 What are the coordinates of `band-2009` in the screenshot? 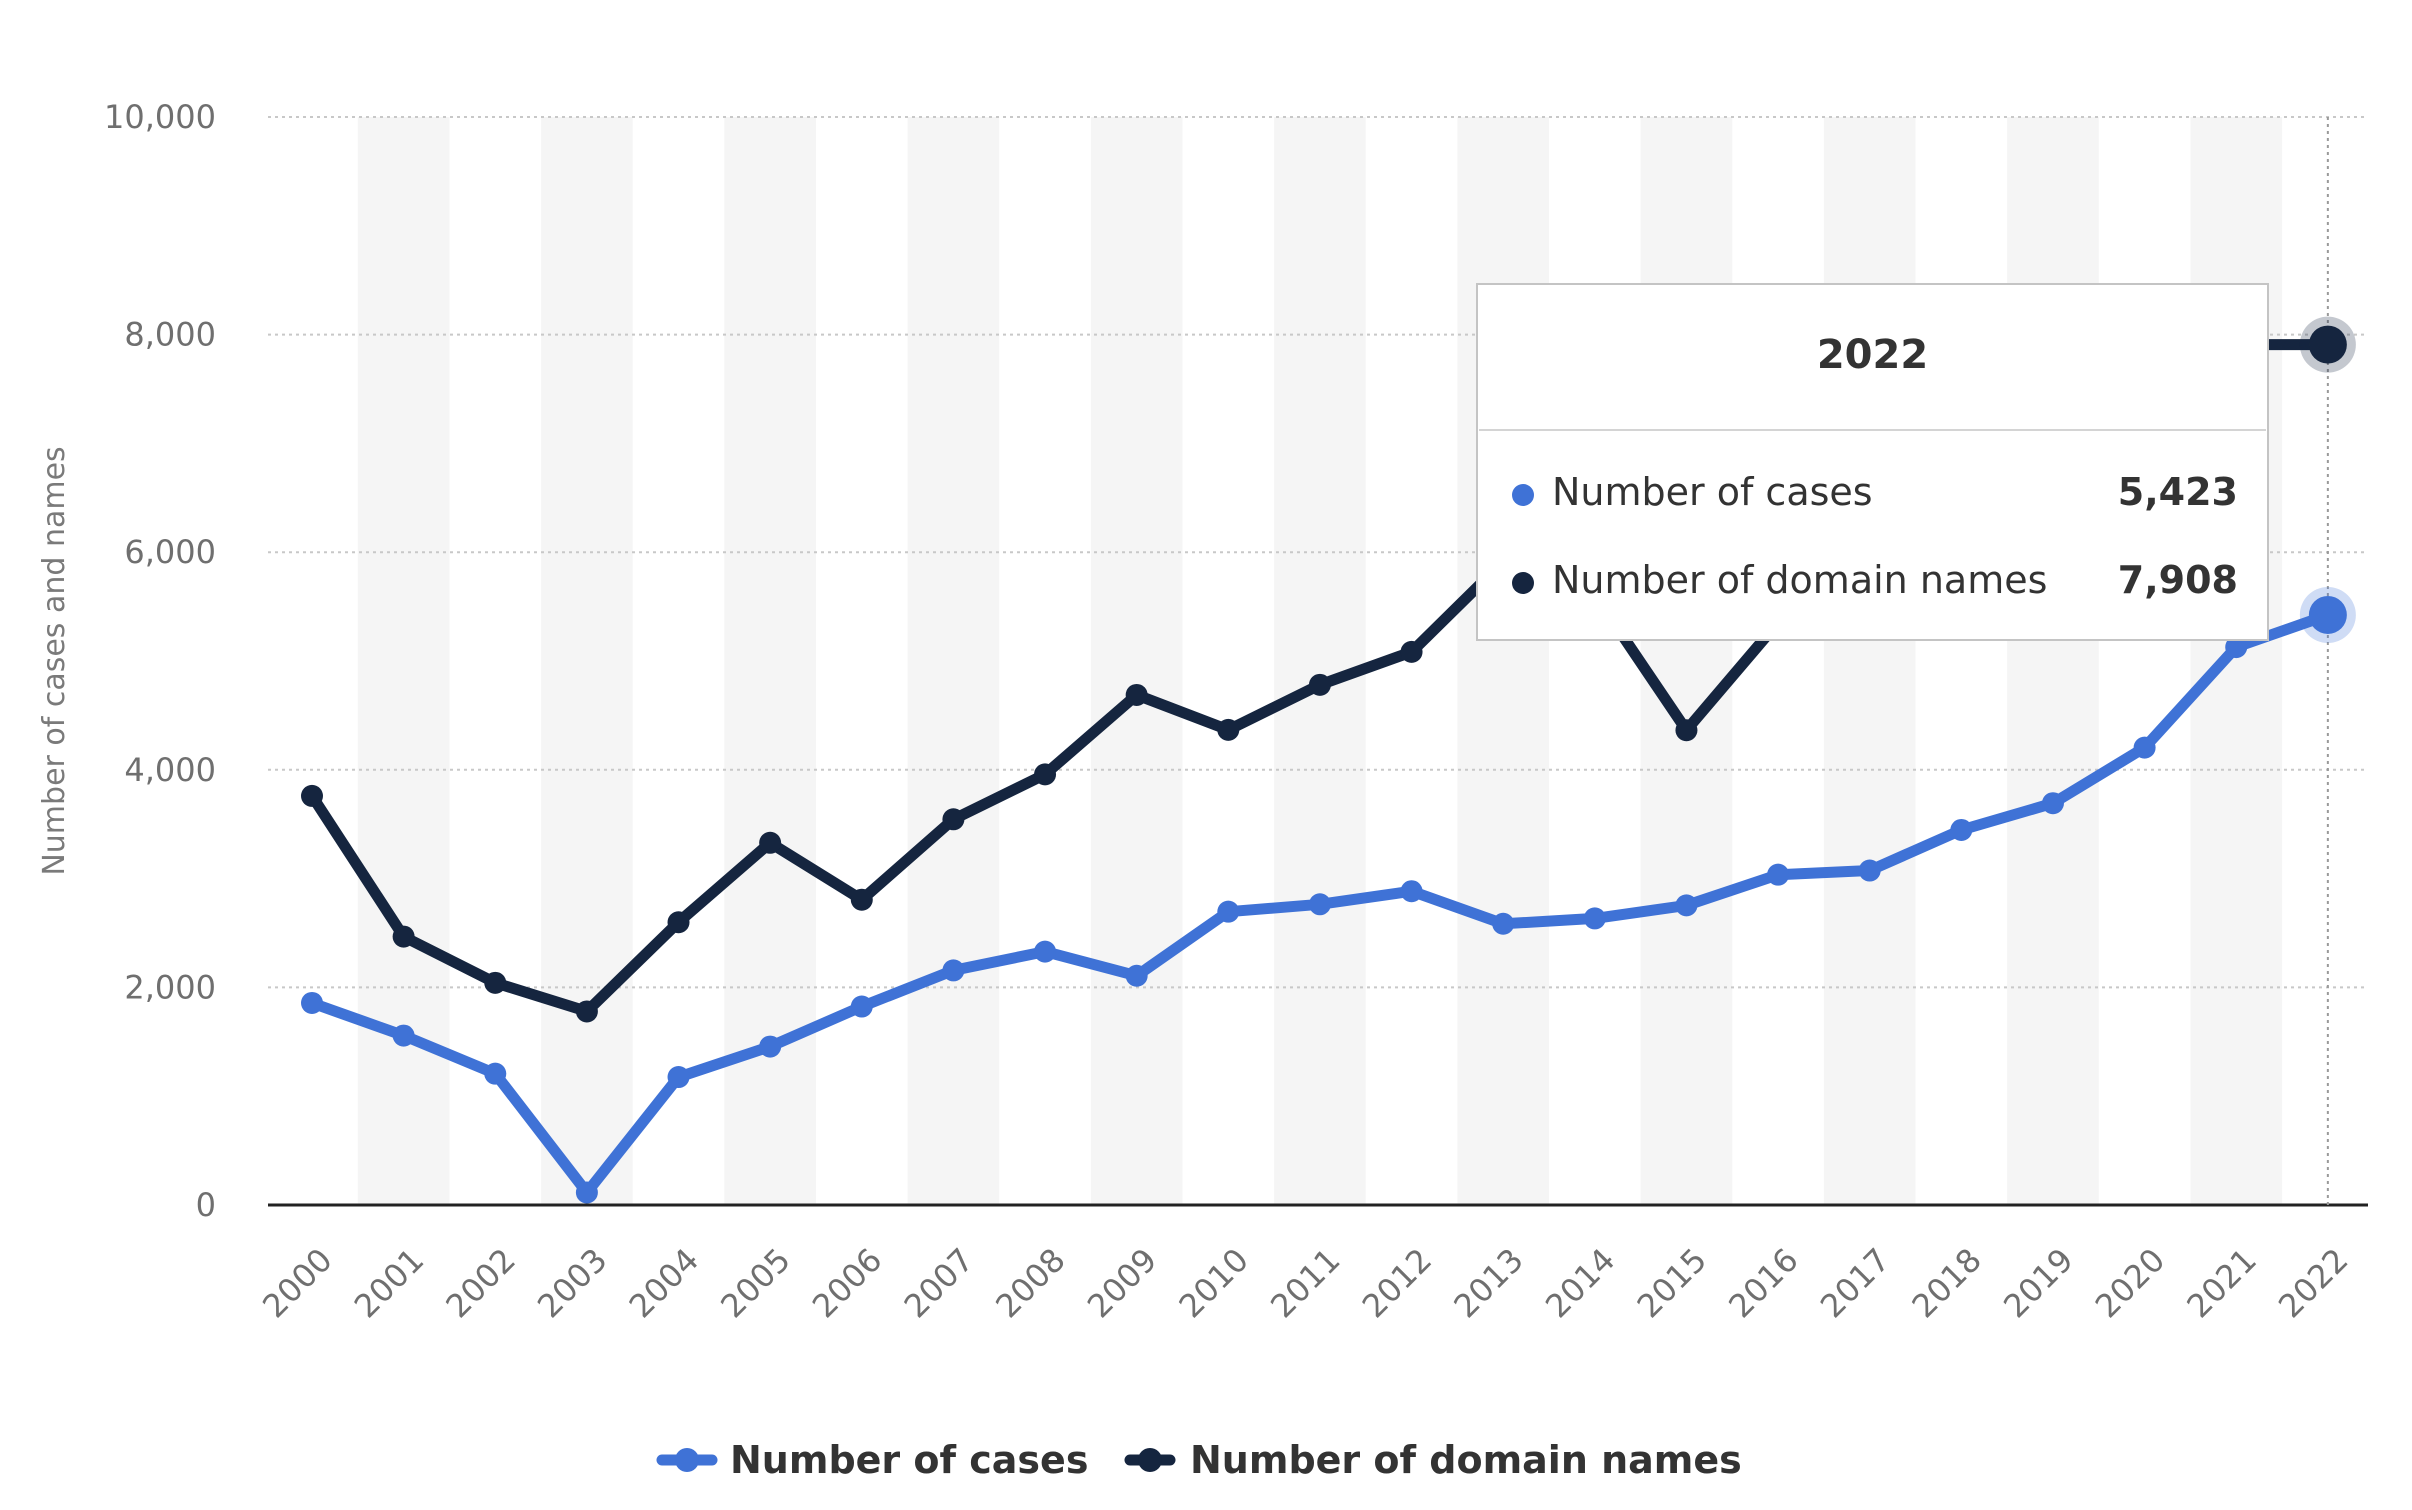 It's located at (1136, 661).